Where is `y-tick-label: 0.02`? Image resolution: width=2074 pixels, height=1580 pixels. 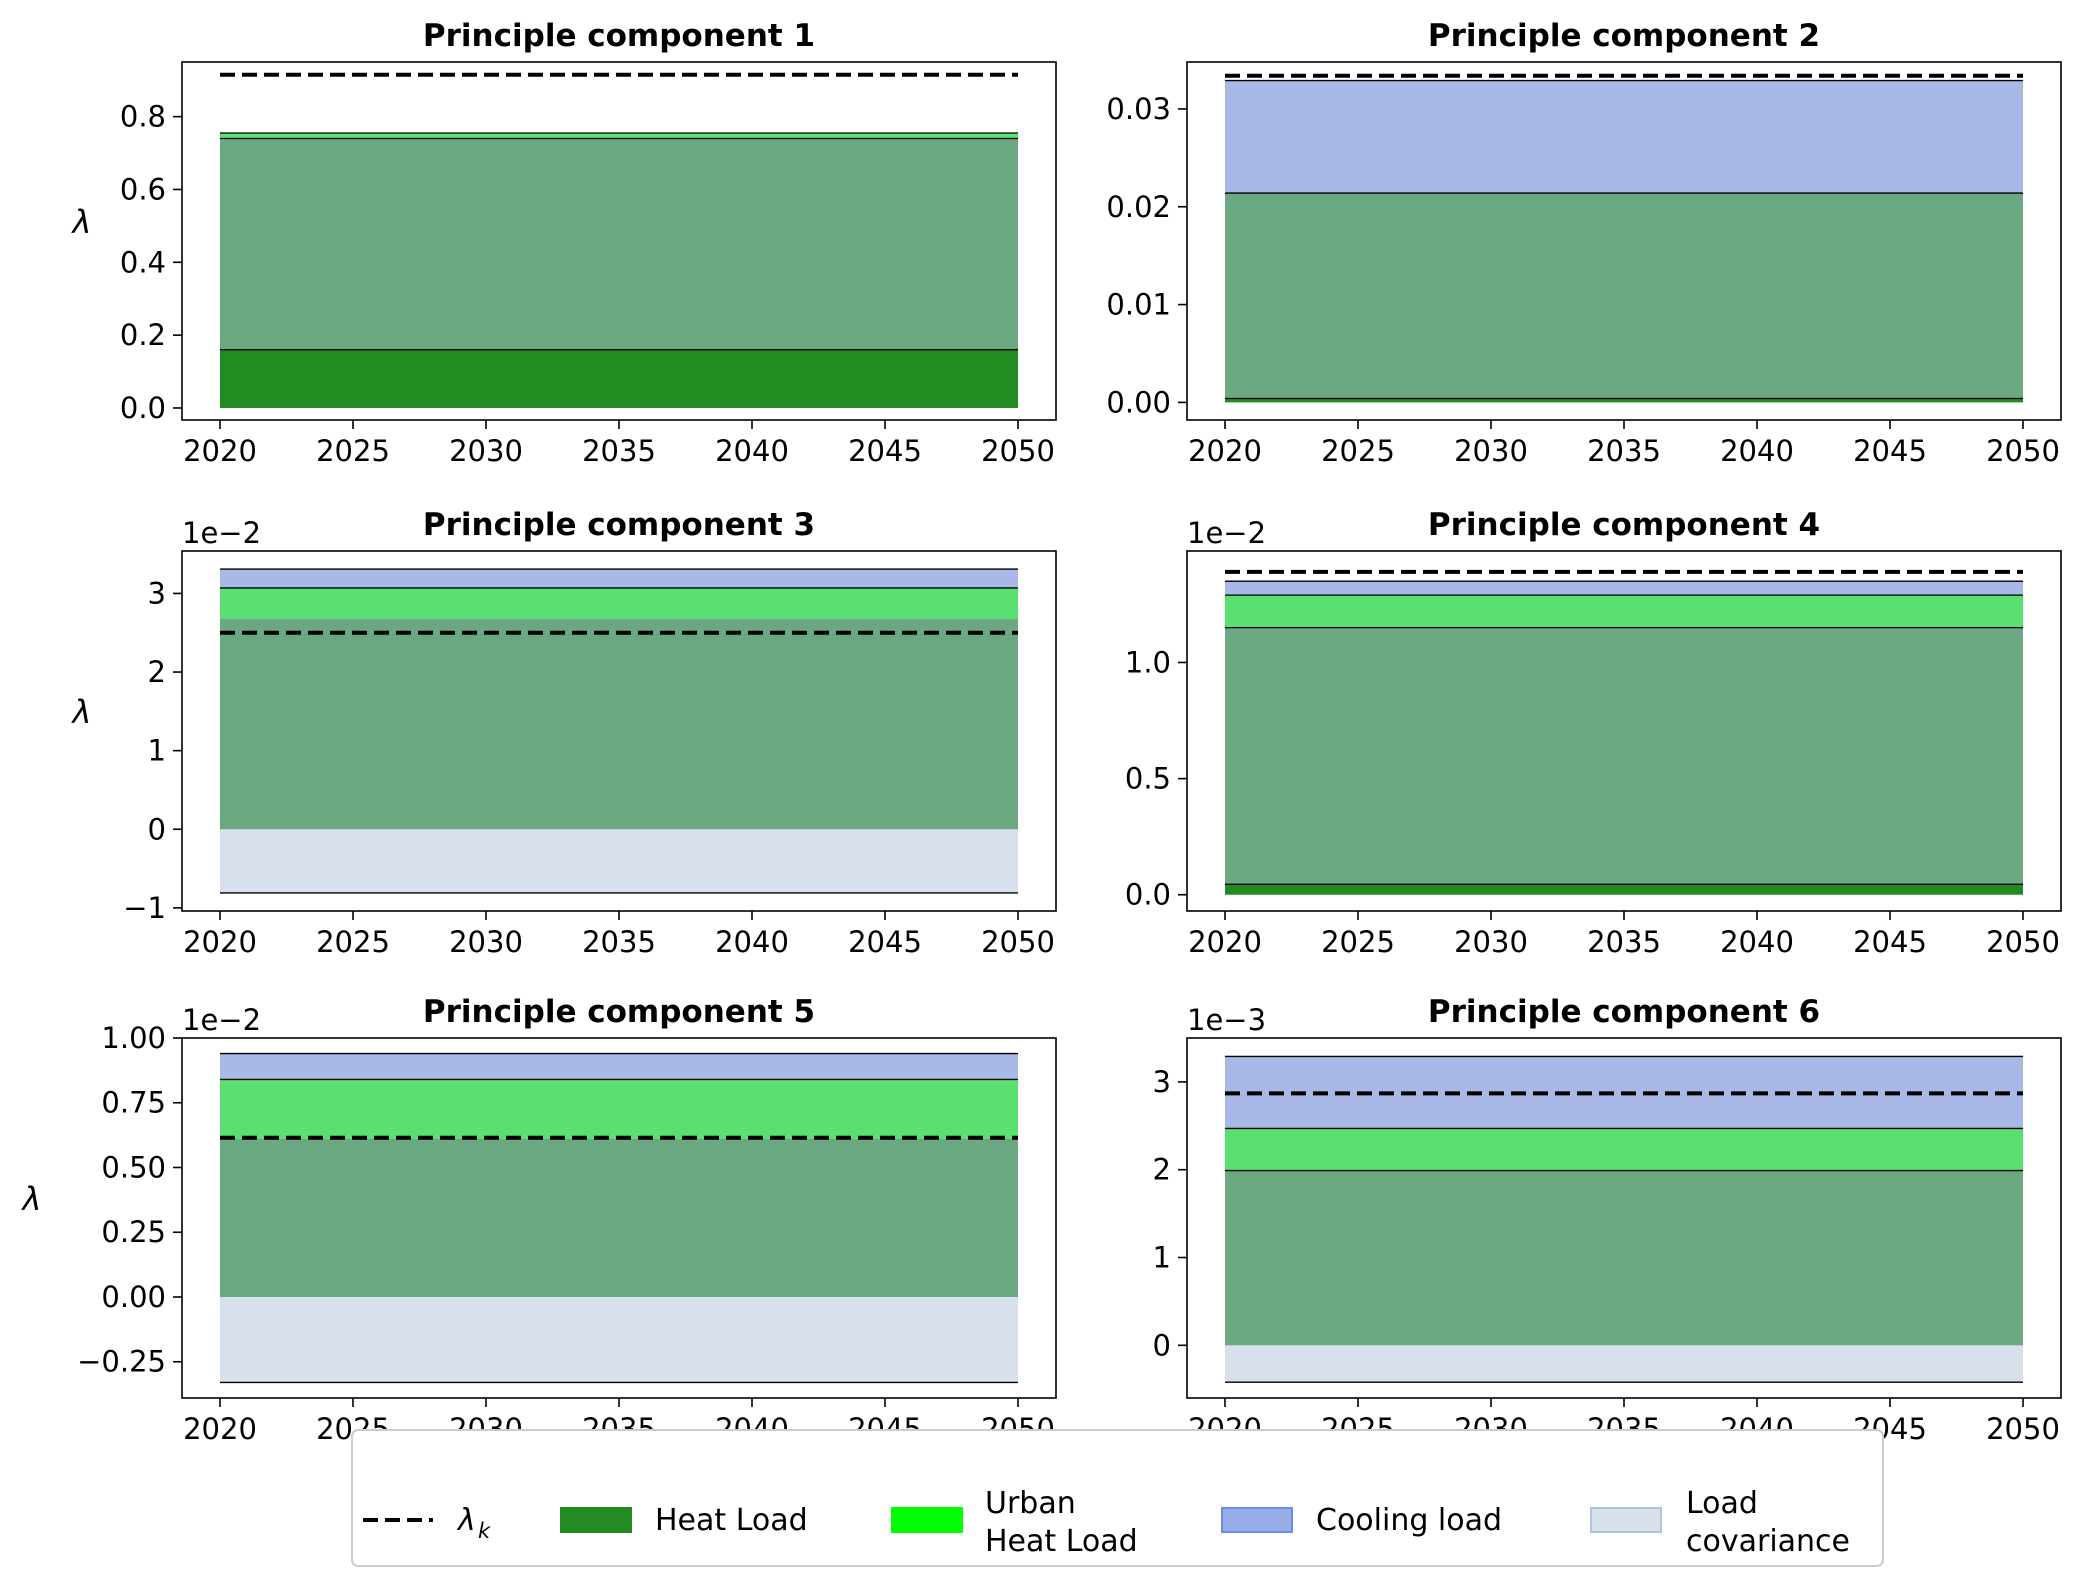 y-tick-label: 0.02 is located at coordinates (1138, 207).